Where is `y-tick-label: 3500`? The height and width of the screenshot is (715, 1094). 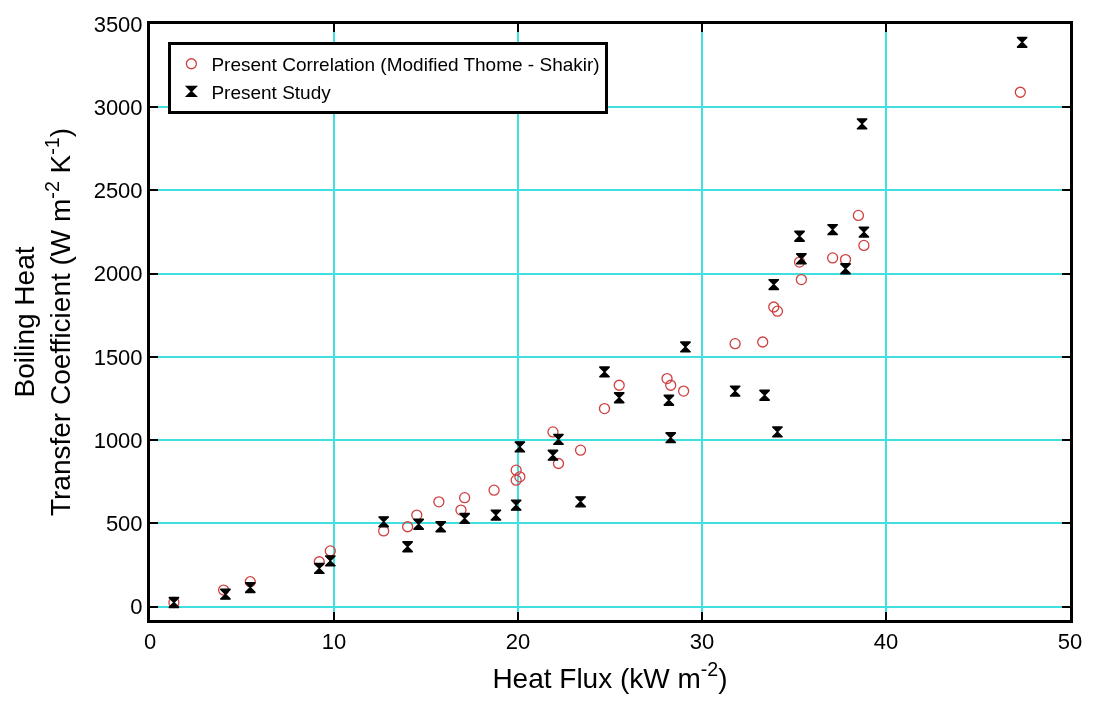
y-tick-label: 3500 is located at coordinates (118, 24).